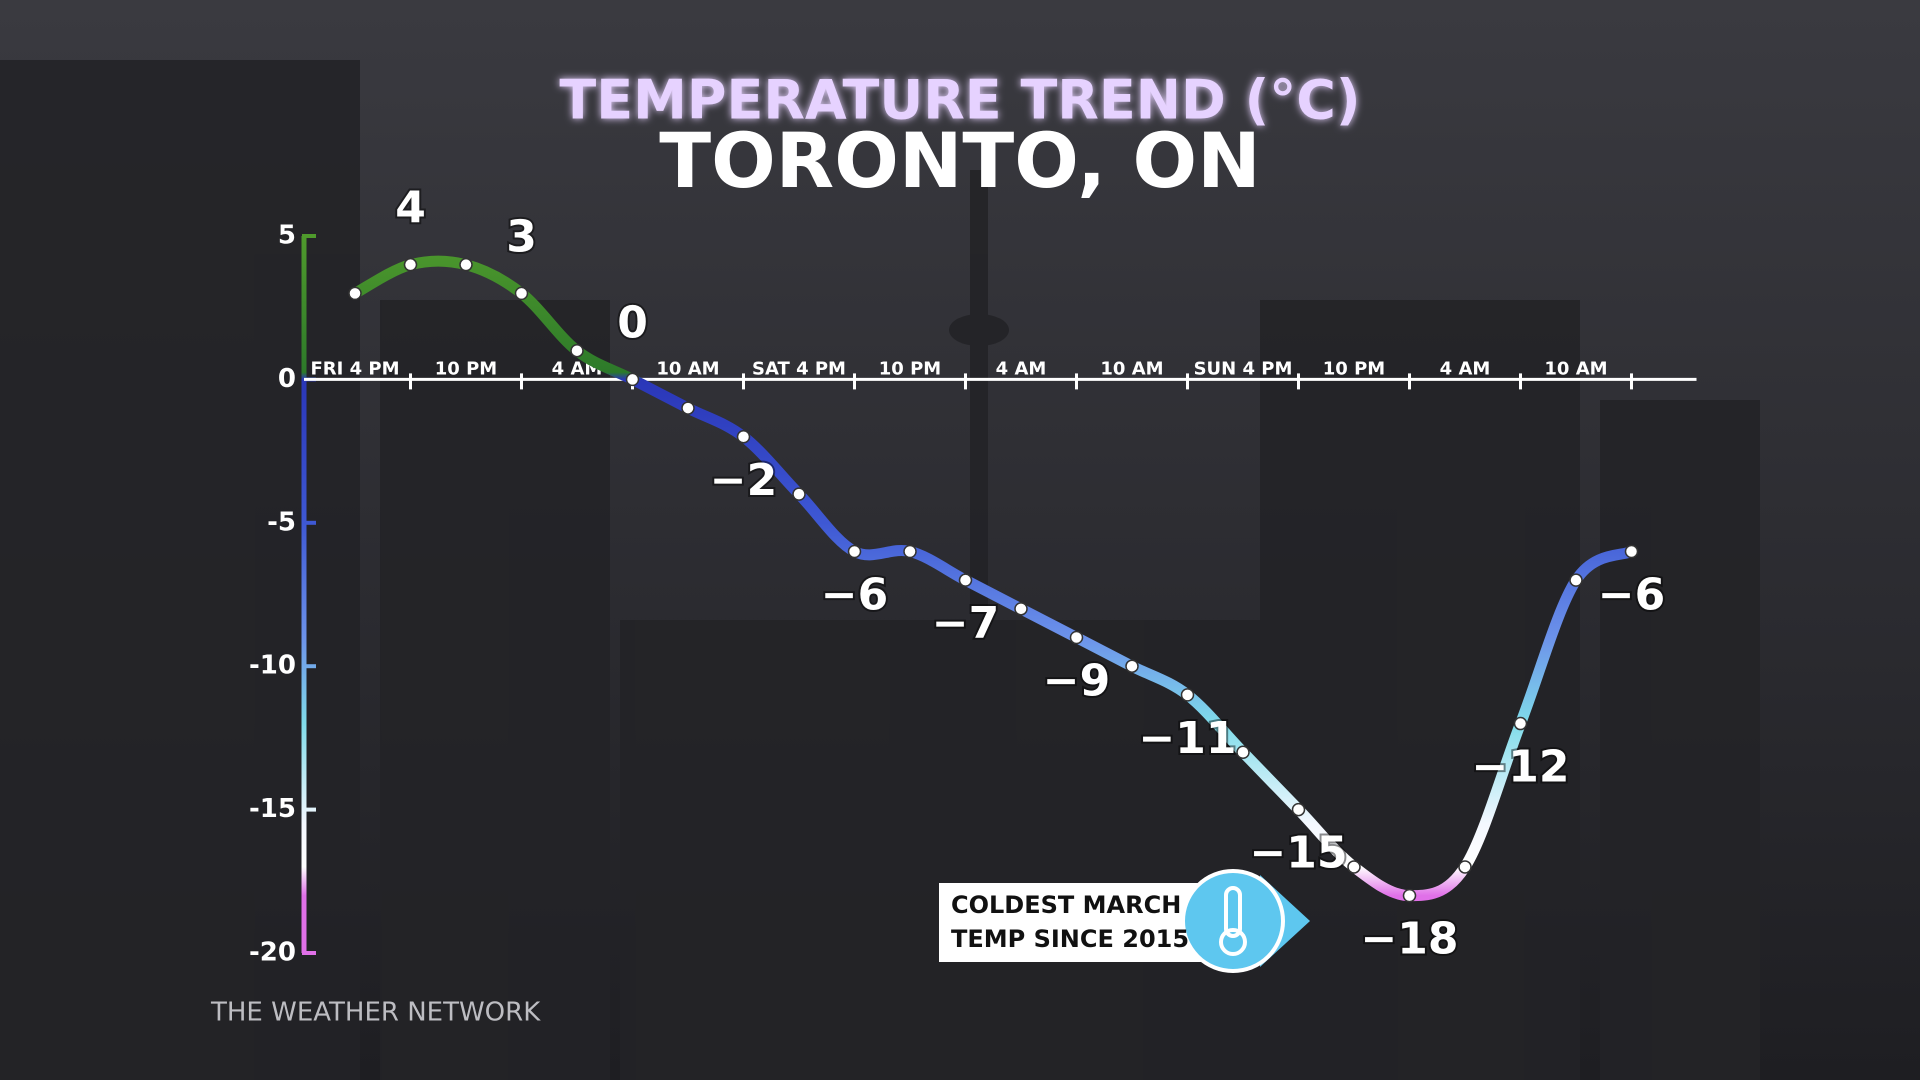 This screenshot has width=1920, height=1080. What do you see at coordinates (1079, 922) in the screenshot?
I see `annotation-box` at bounding box center [1079, 922].